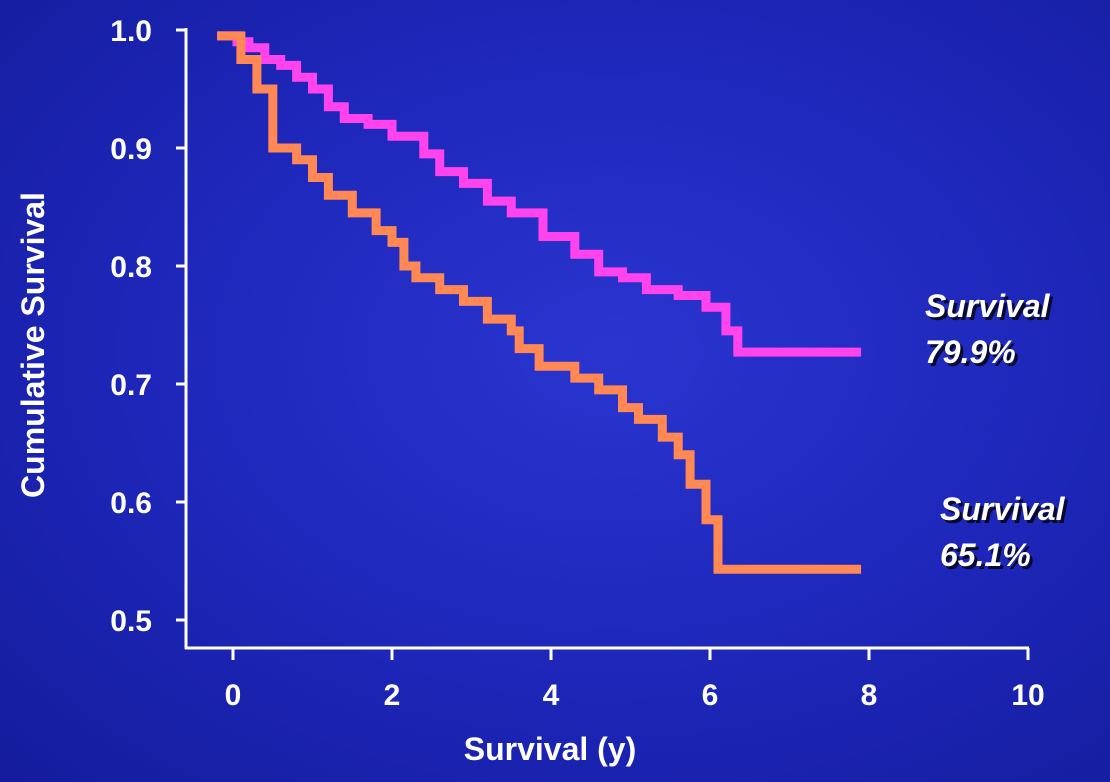 The height and width of the screenshot is (782, 1110). Describe the element at coordinates (392, 695) in the screenshot. I see `x-tick-label: 2` at that location.